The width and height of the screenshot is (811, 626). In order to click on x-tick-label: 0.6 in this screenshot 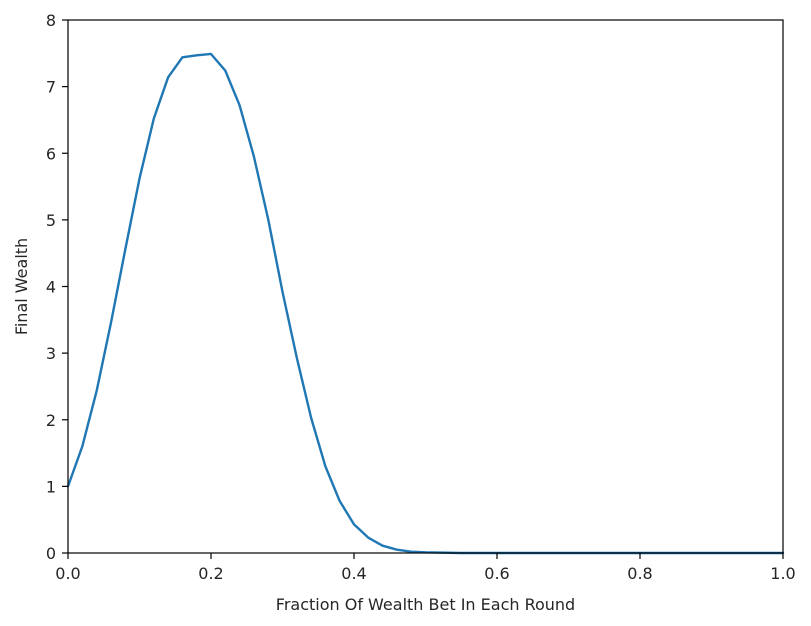, I will do `click(496, 573)`.